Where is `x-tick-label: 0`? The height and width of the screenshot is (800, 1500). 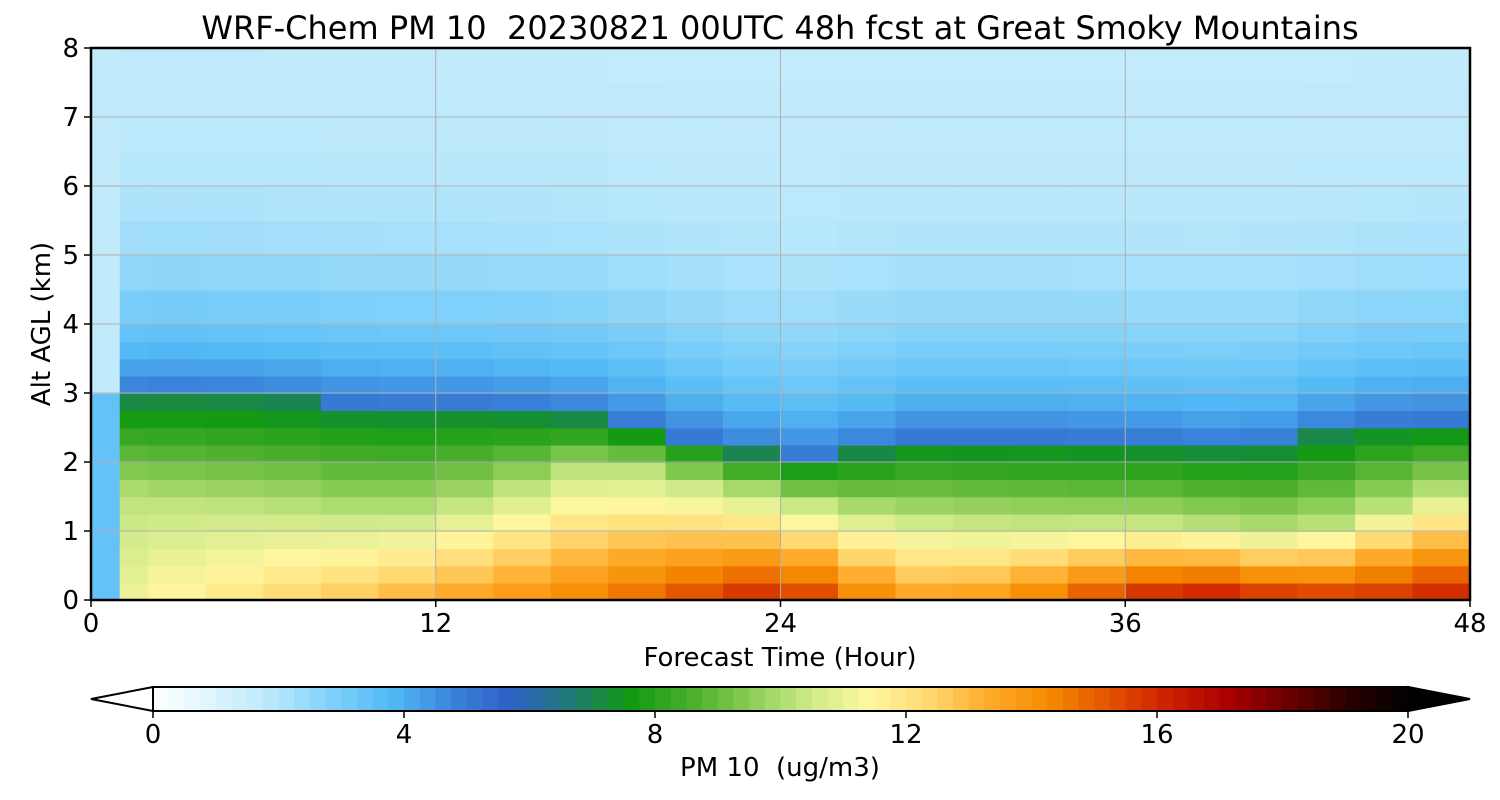 x-tick-label: 0 is located at coordinates (91, 624).